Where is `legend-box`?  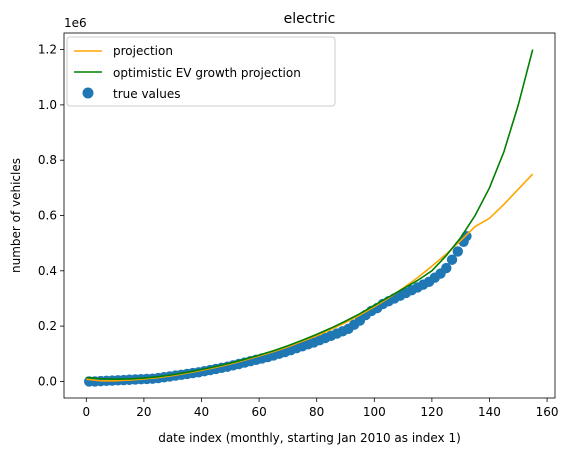
legend-box is located at coordinates (201, 71).